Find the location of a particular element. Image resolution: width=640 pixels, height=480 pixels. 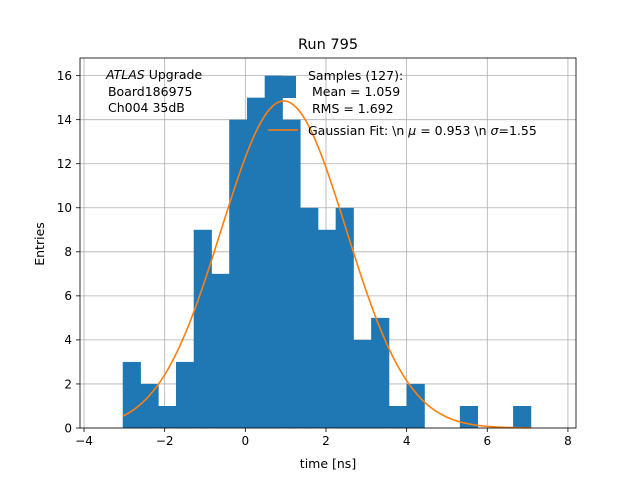

legend-histogram-mean: Mean = 1.059 is located at coordinates (354, 91).